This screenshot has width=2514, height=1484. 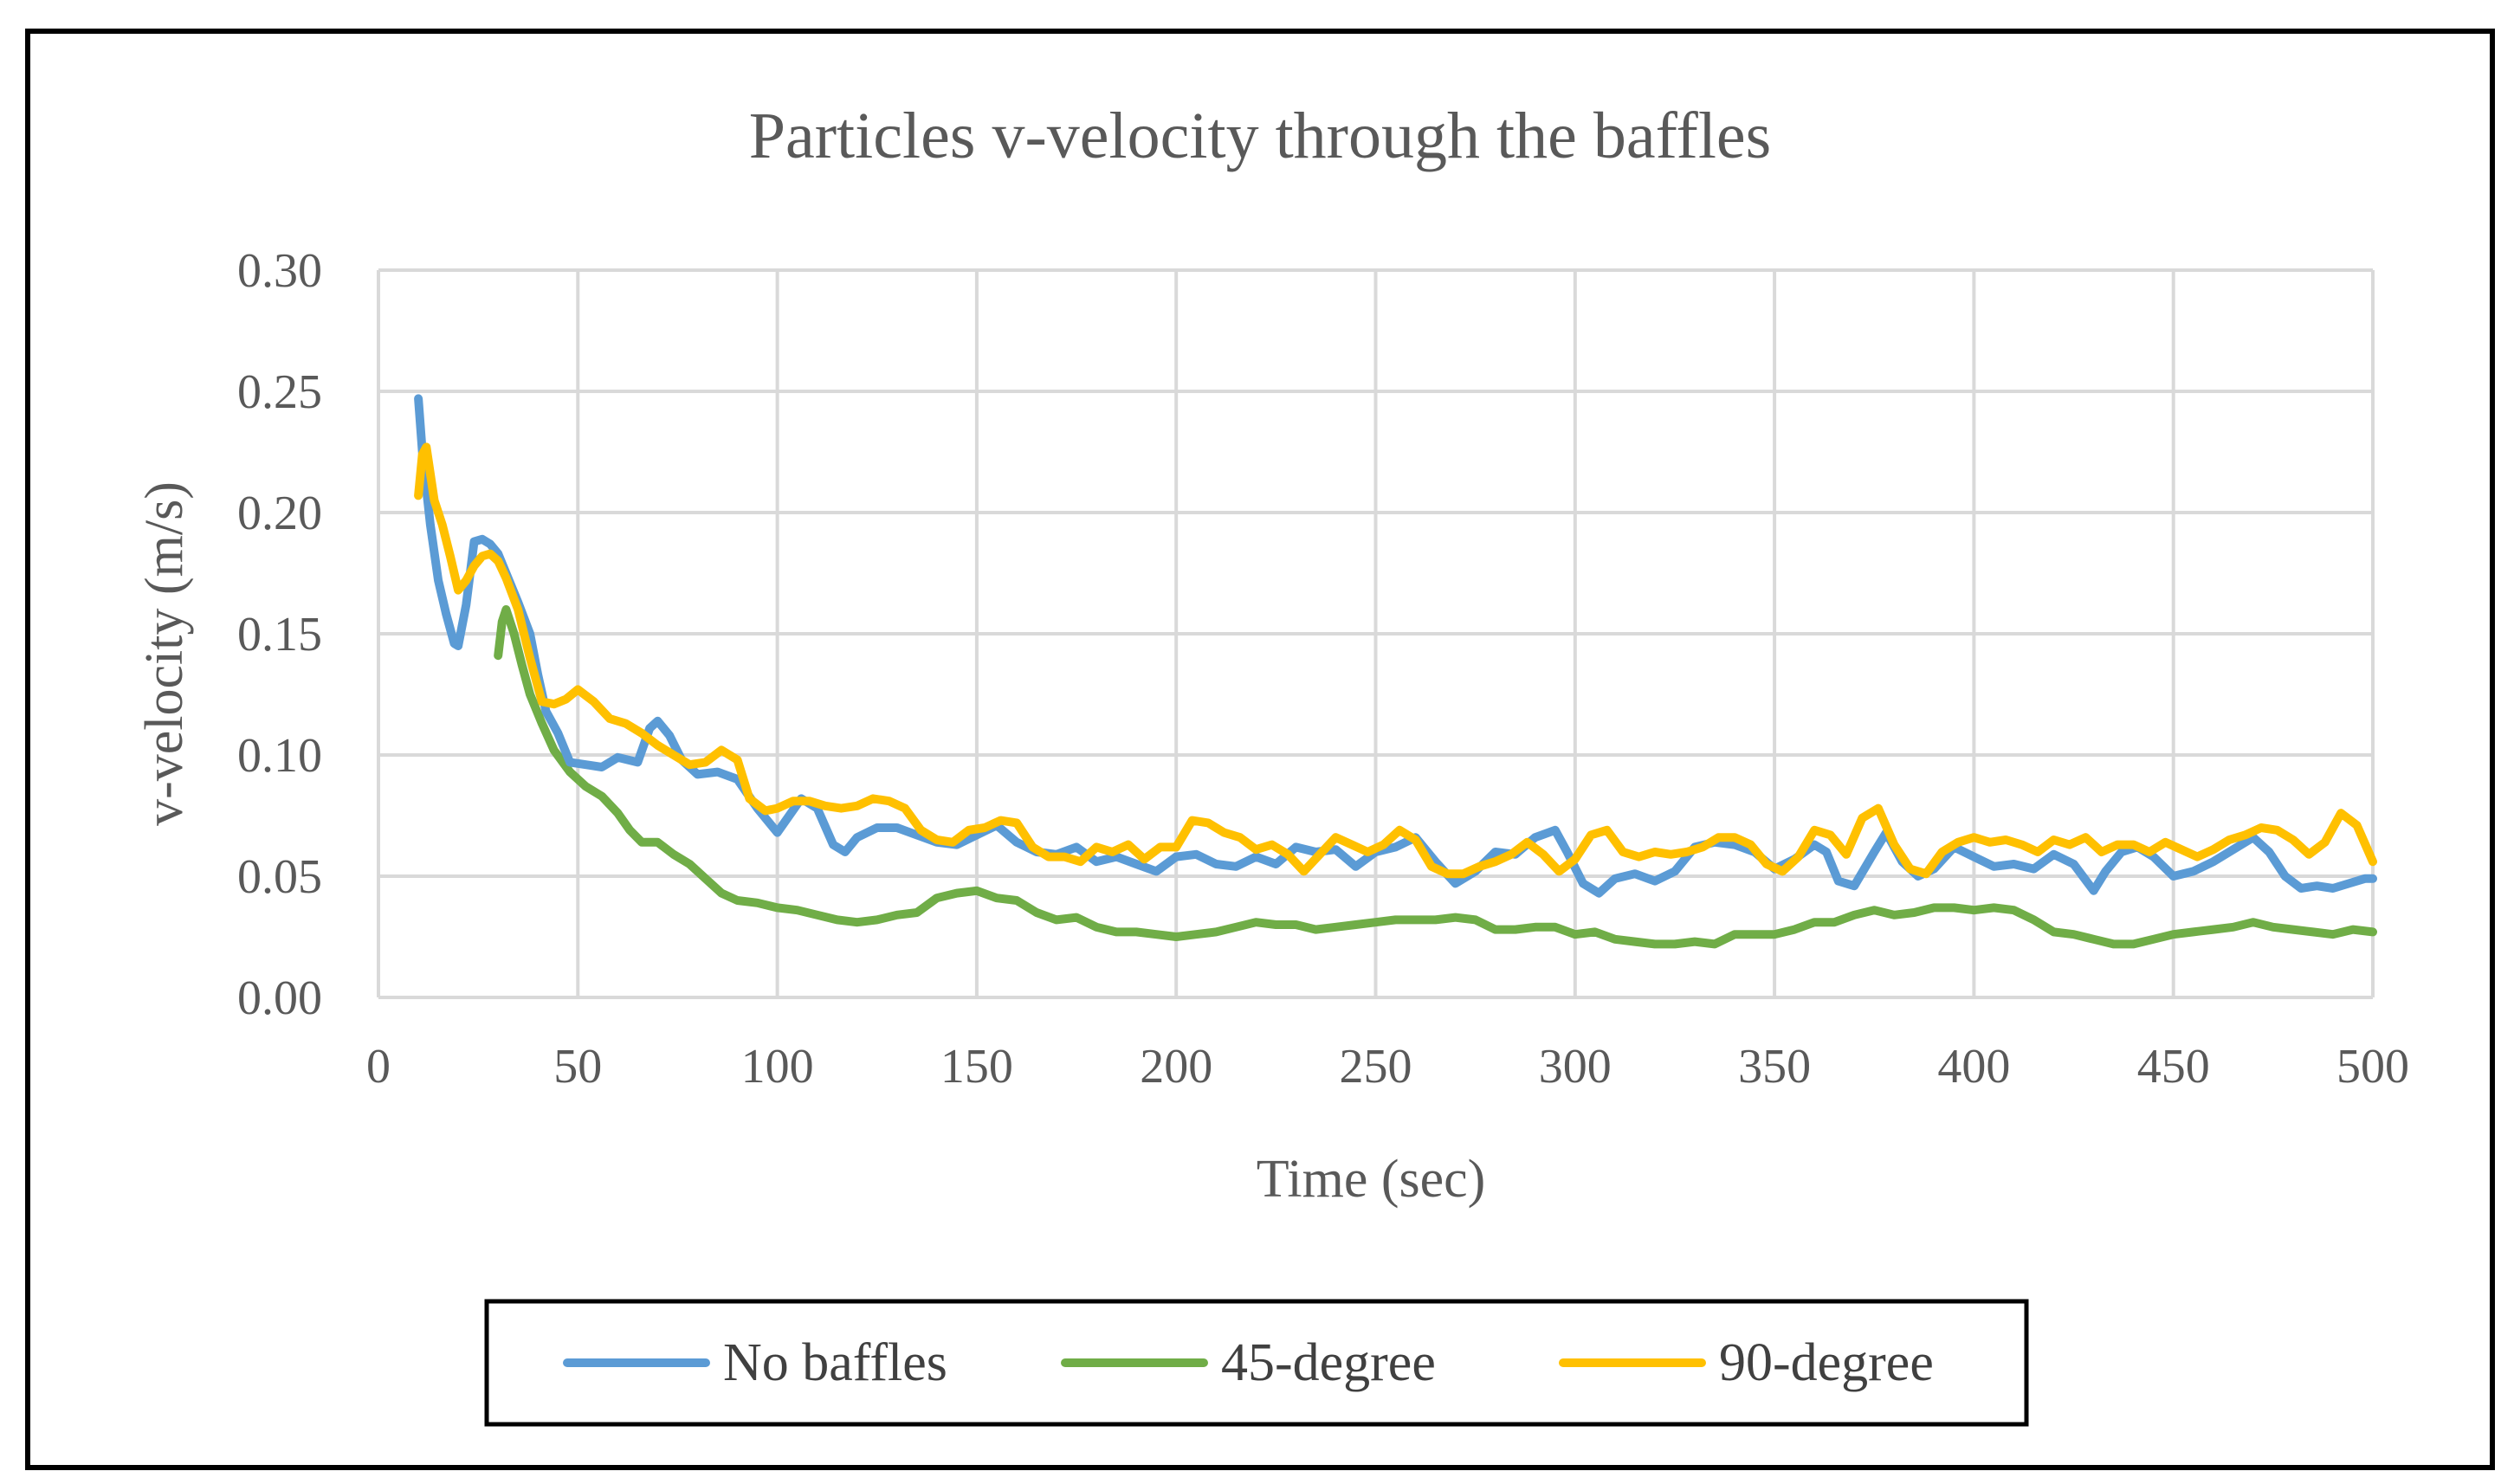 What do you see at coordinates (164, 653) in the screenshot?
I see `y-axis-title: v-velocity (m/s)` at bounding box center [164, 653].